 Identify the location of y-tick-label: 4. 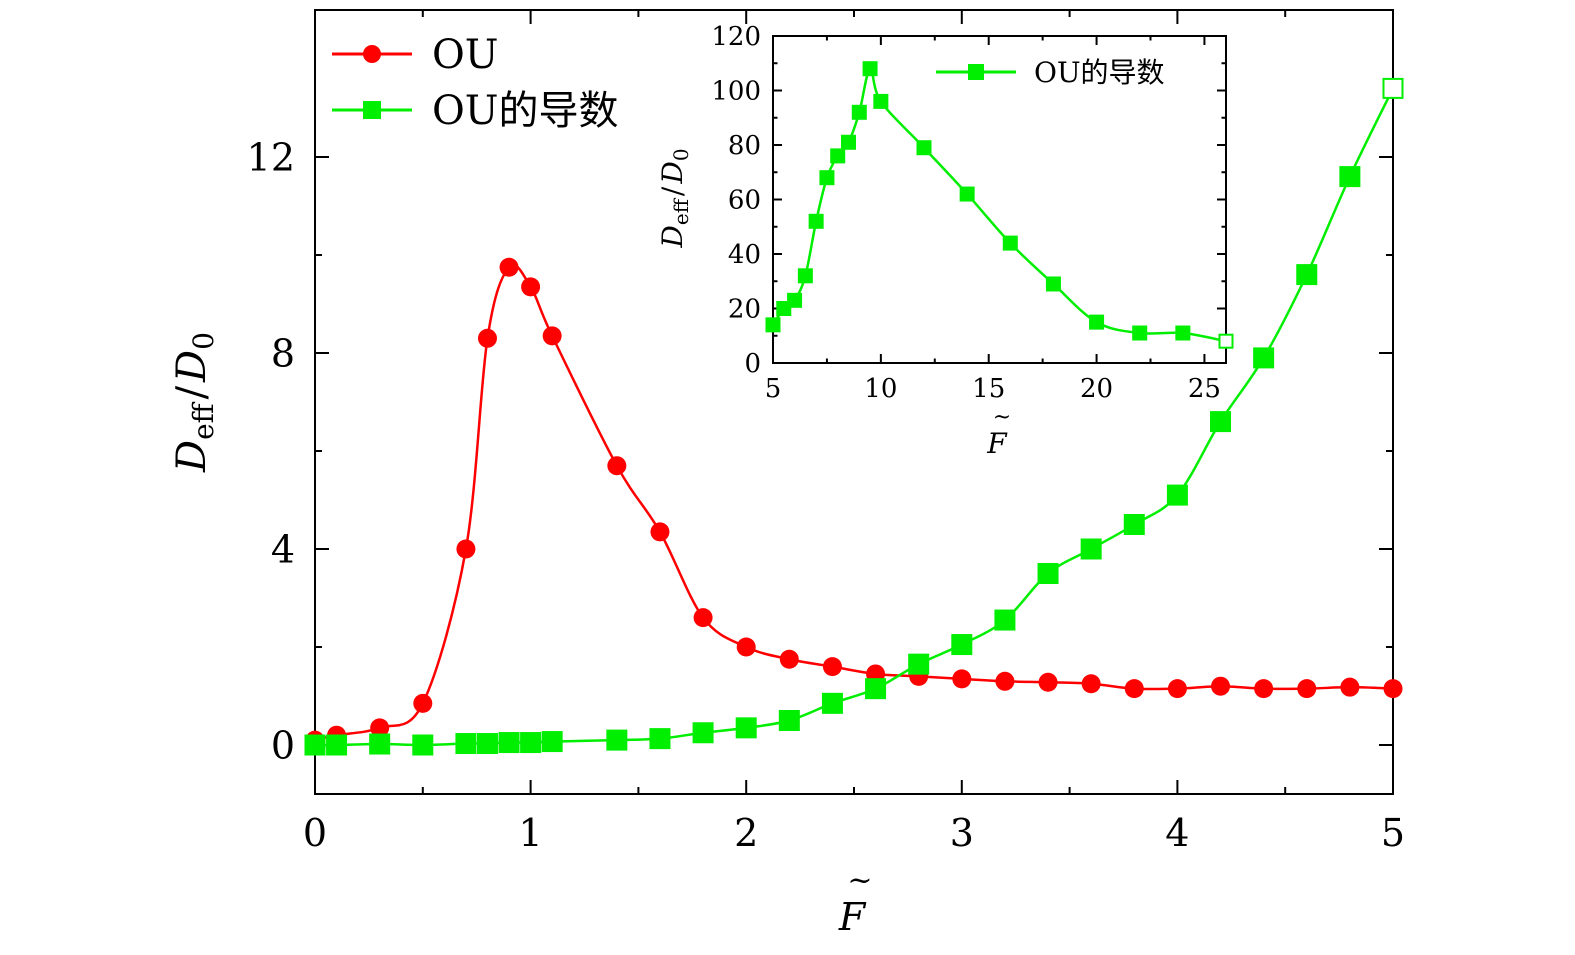
(283, 549).